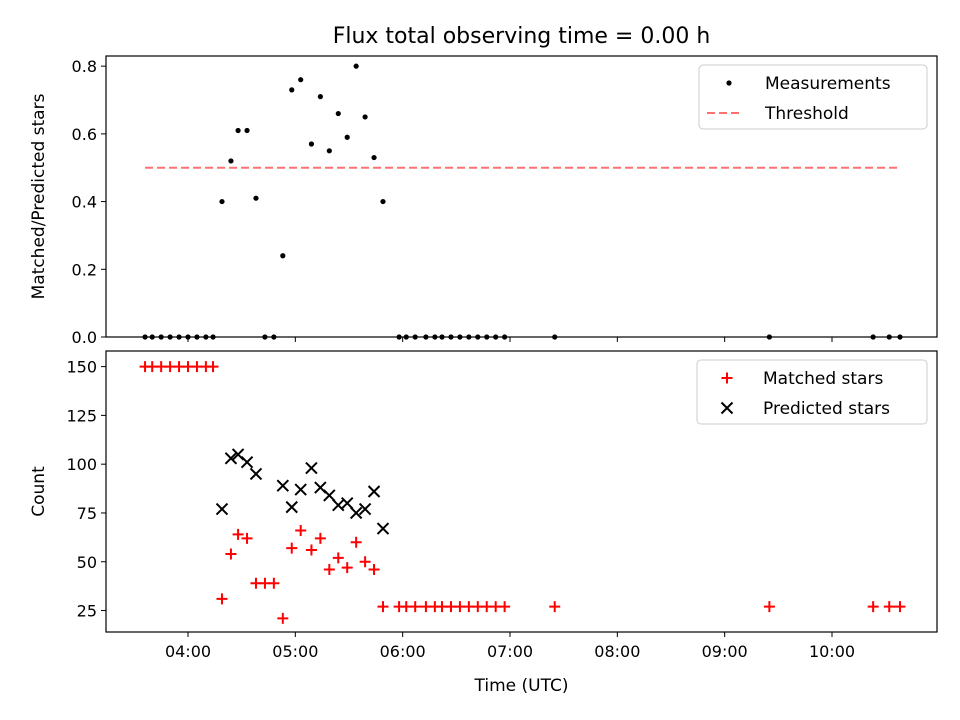 Image resolution: width=960 pixels, height=720 pixels. What do you see at coordinates (828, 84) in the screenshot?
I see `legend-measurements-label: Measurements` at bounding box center [828, 84].